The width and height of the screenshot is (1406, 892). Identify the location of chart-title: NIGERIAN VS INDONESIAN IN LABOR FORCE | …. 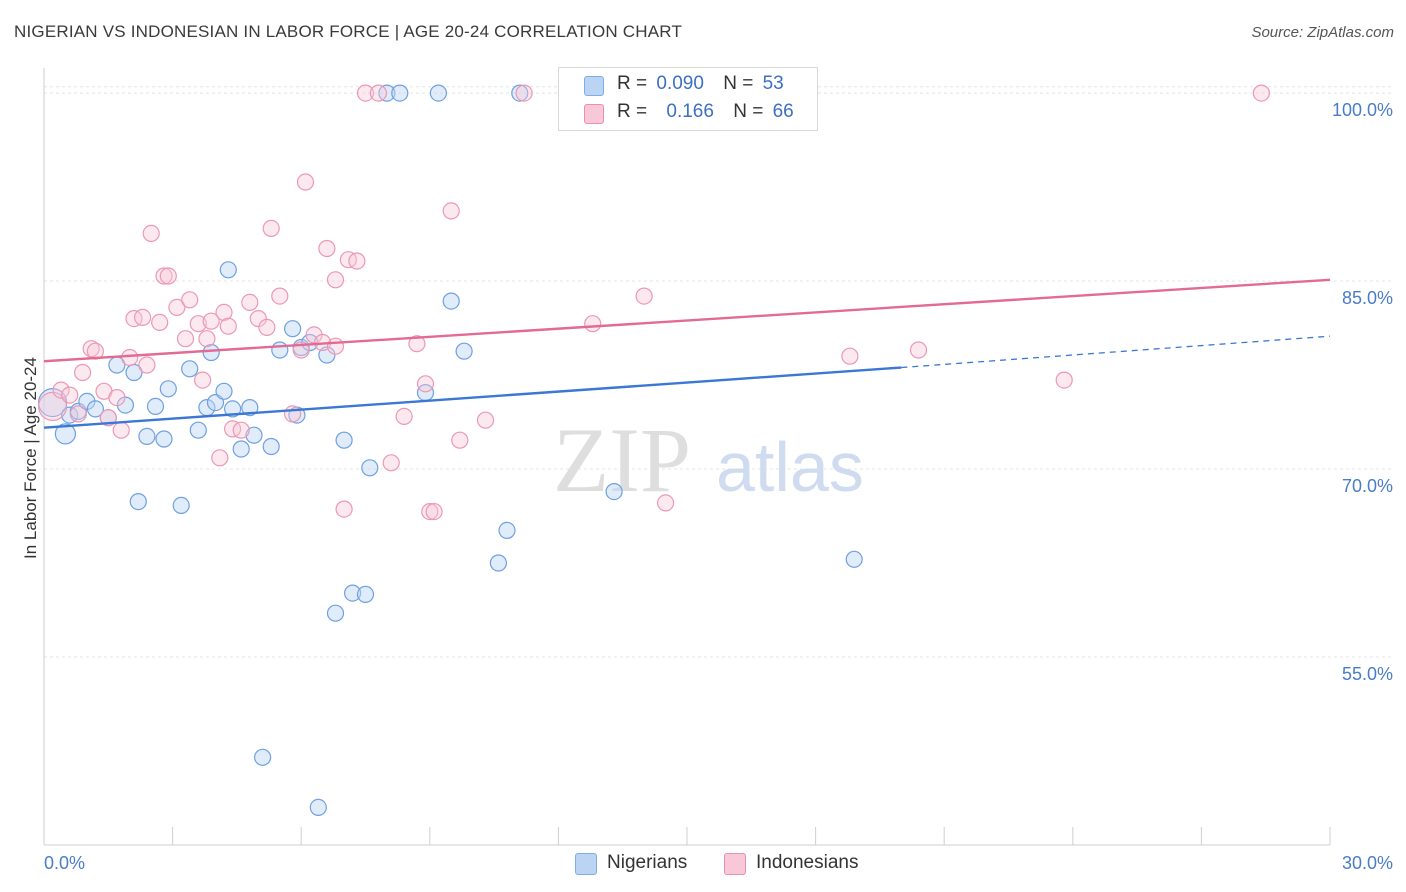
(348, 31).